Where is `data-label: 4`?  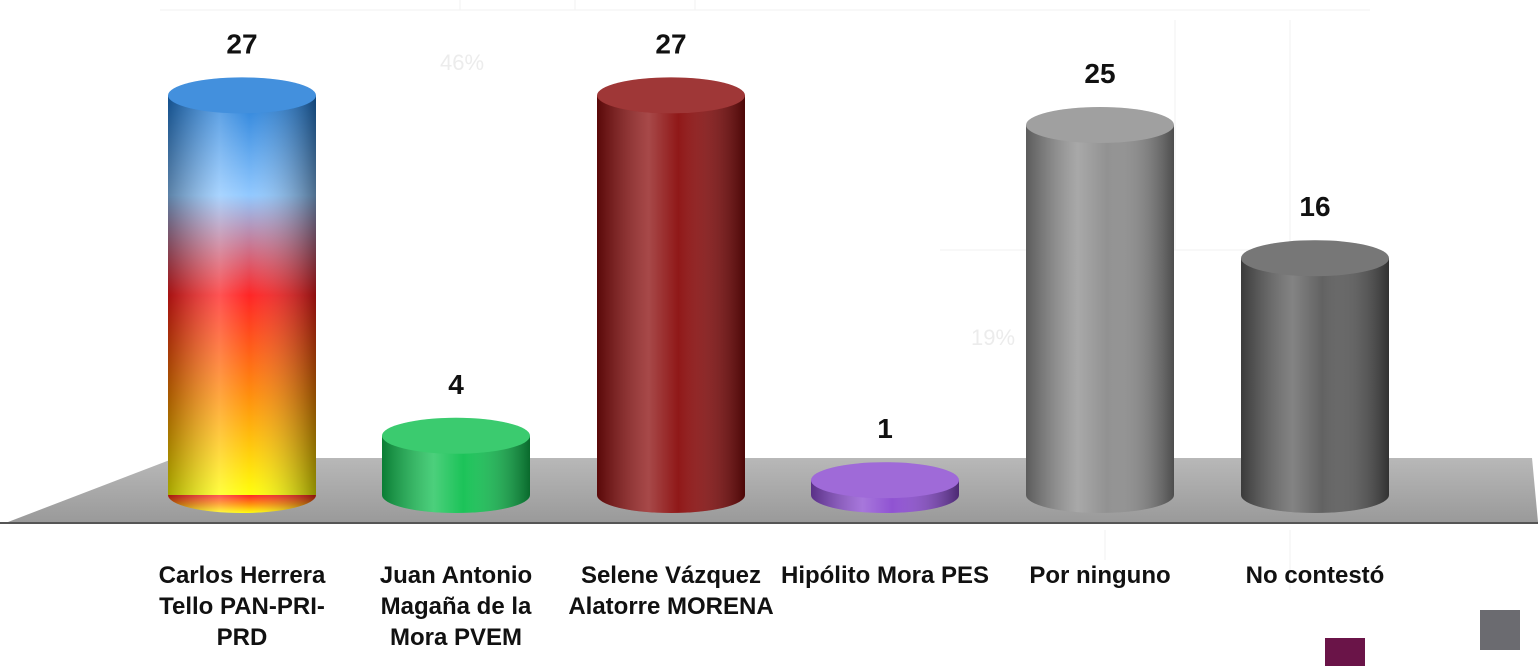
data-label: 4 is located at coordinates (456, 384).